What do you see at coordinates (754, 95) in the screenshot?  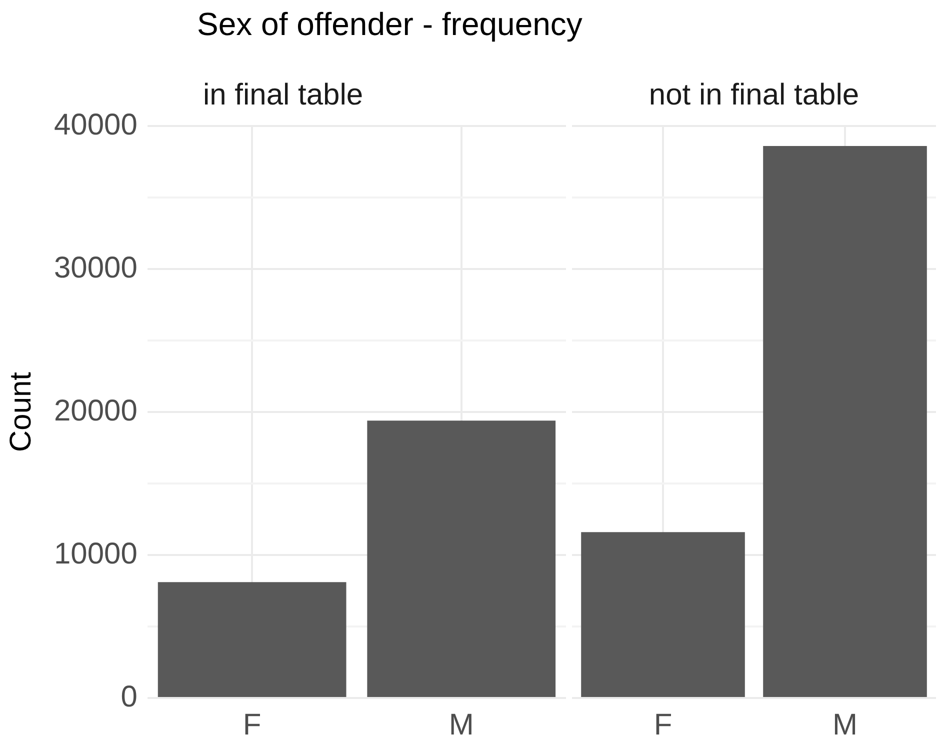 I see `chart-subtitle: not in final table` at bounding box center [754, 95].